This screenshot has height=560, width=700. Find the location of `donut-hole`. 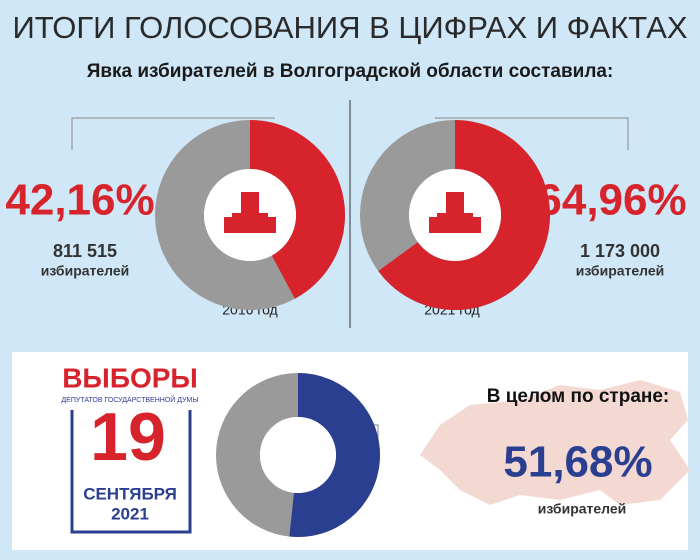

donut-hole is located at coordinates (298, 455).